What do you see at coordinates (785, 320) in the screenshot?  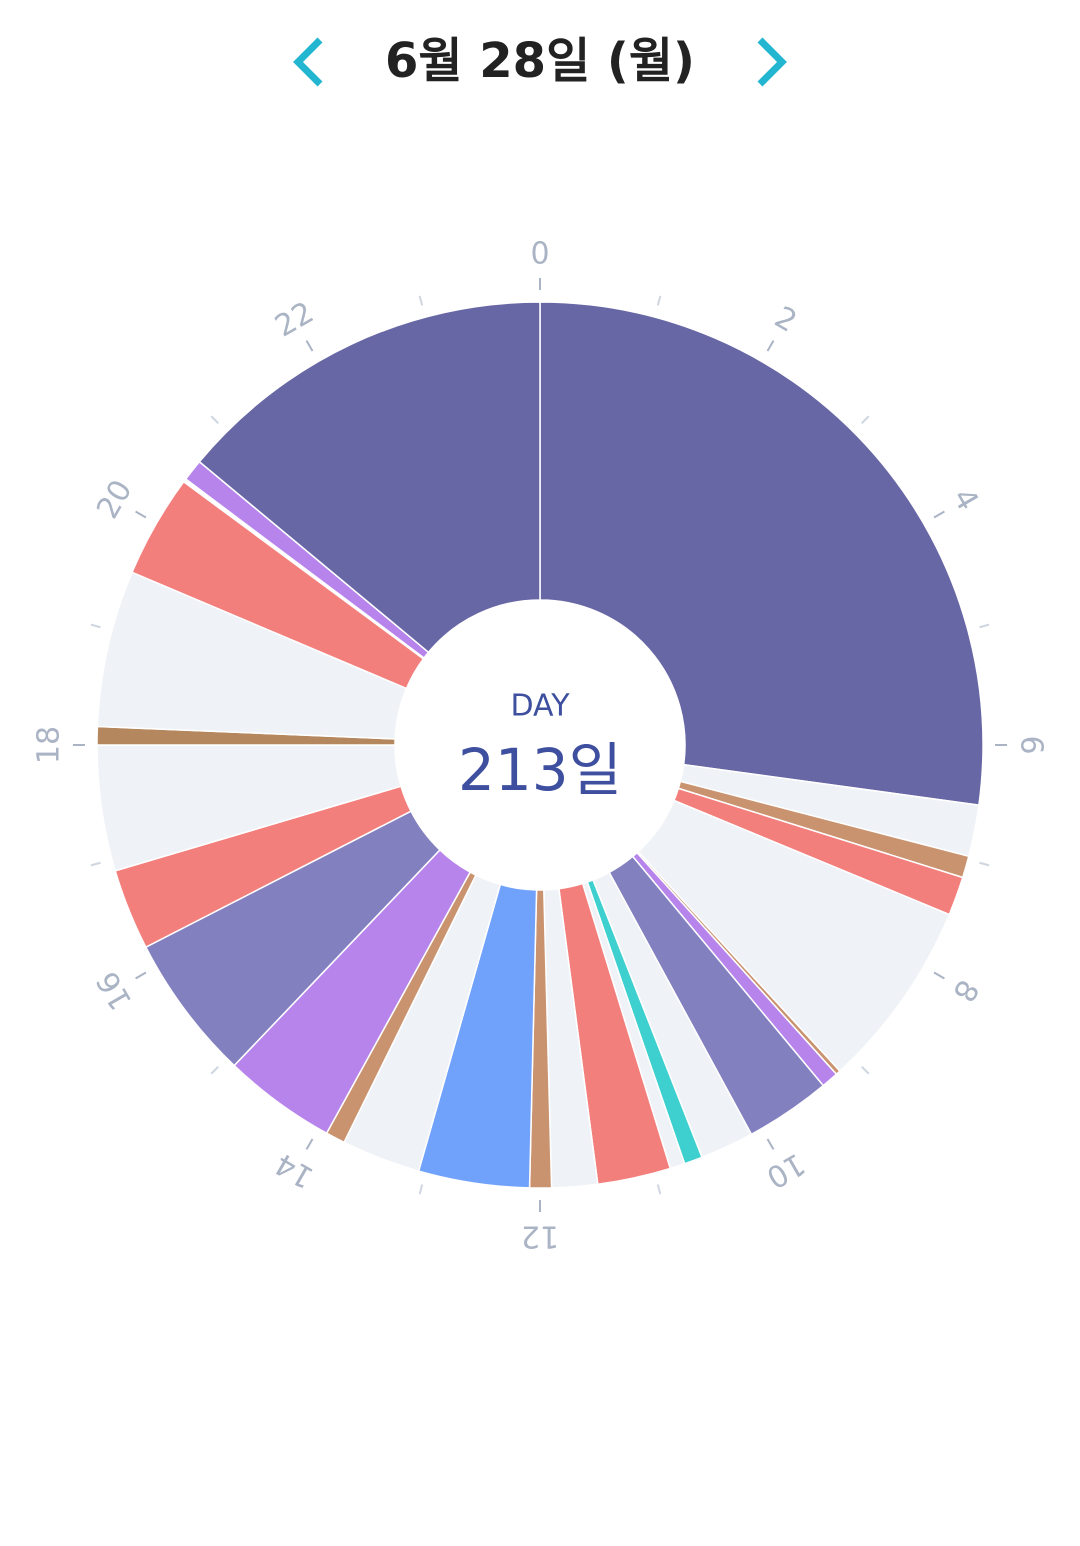 I see `tick-label: 2` at bounding box center [785, 320].